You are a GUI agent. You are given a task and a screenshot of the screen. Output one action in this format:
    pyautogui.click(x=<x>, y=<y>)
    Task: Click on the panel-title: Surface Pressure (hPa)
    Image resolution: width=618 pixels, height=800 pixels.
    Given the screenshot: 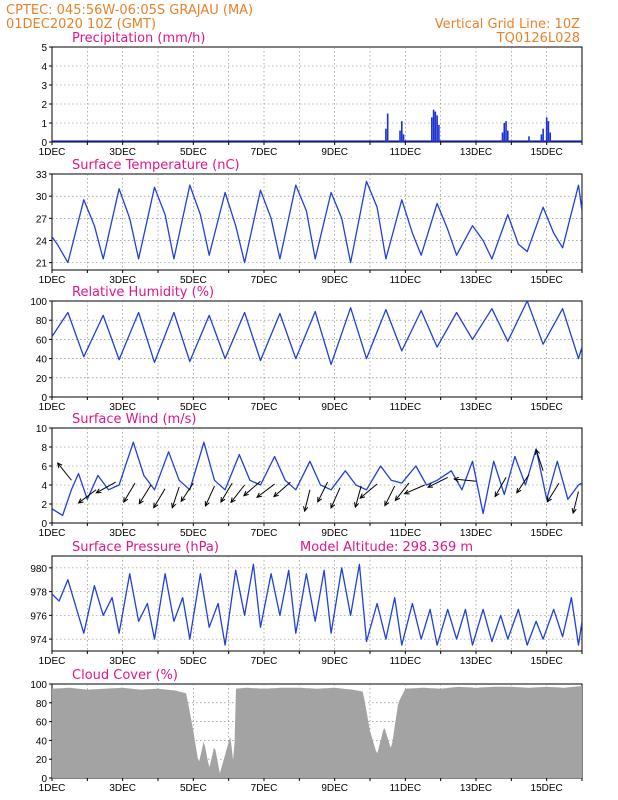 What is the action you would take?
    pyautogui.click(x=145, y=547)
    